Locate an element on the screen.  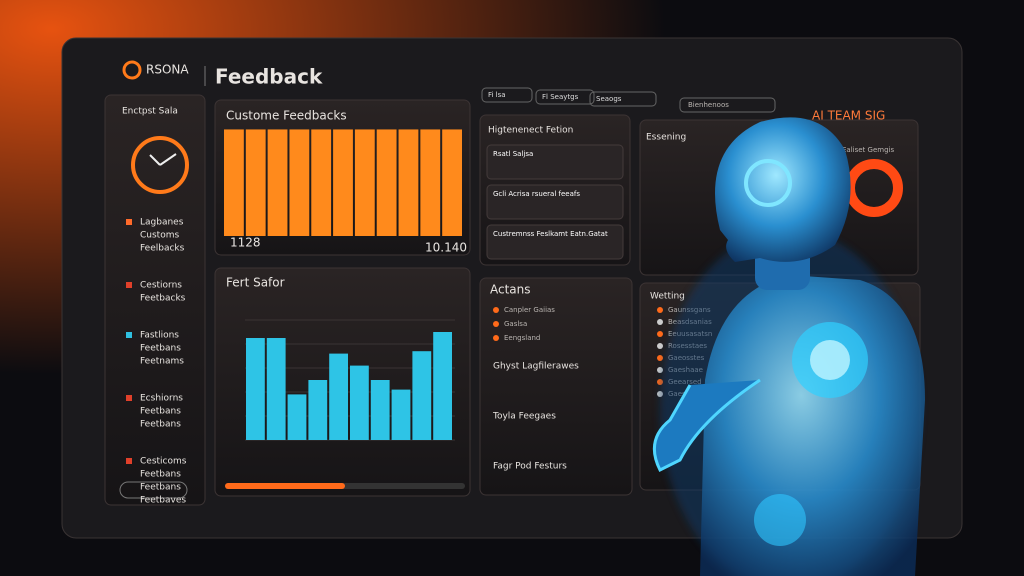
panel-title: Fert Safor is located at coordinates (255, 283).